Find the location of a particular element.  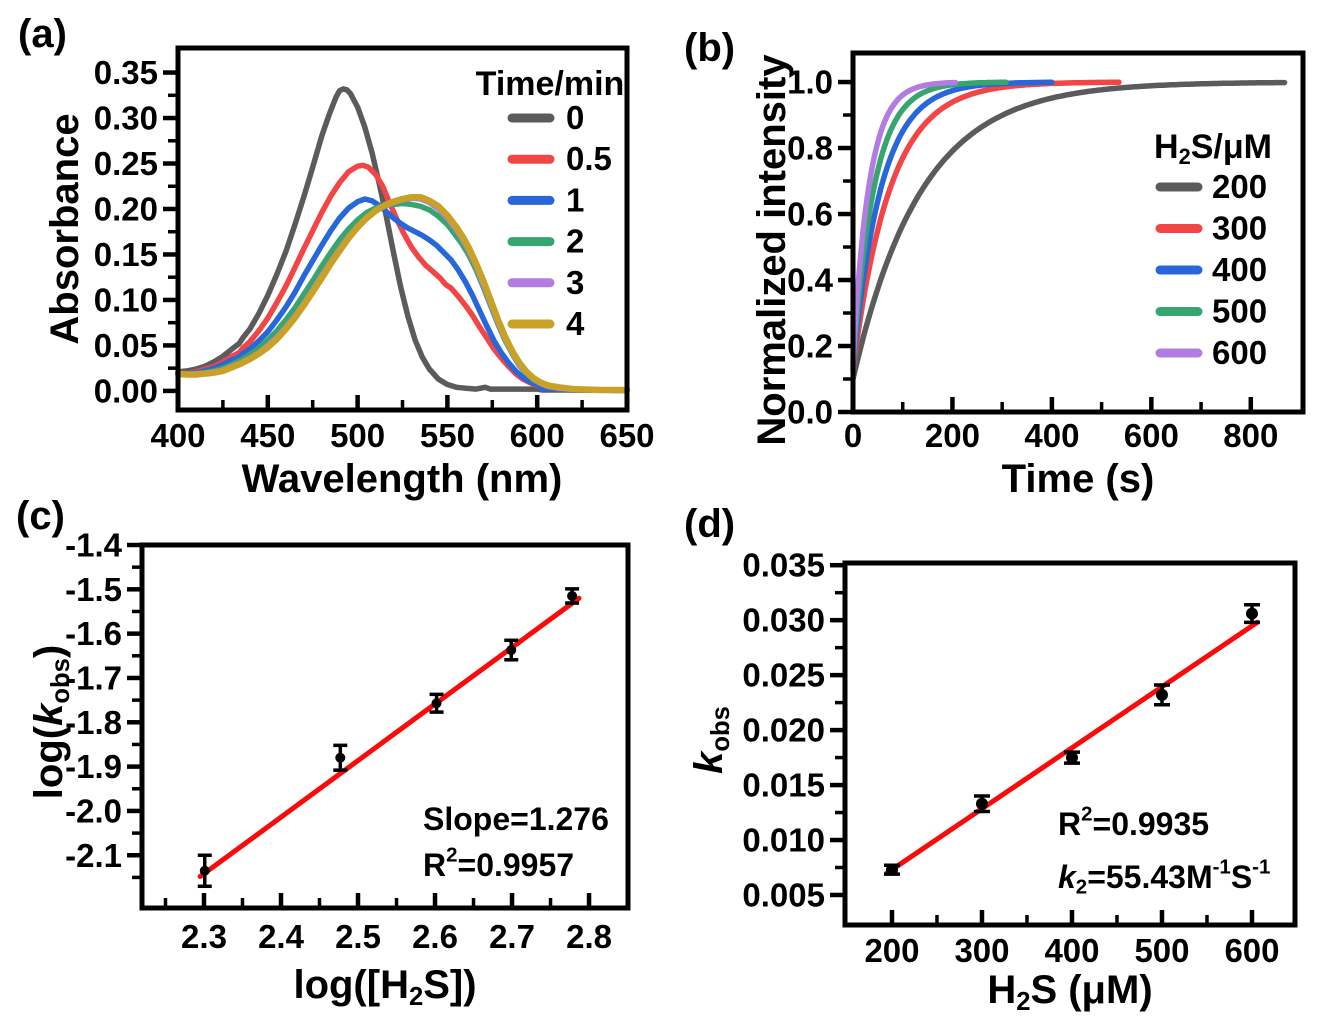

y-tick-label: -2.1 is located at coordinates (93, 855).